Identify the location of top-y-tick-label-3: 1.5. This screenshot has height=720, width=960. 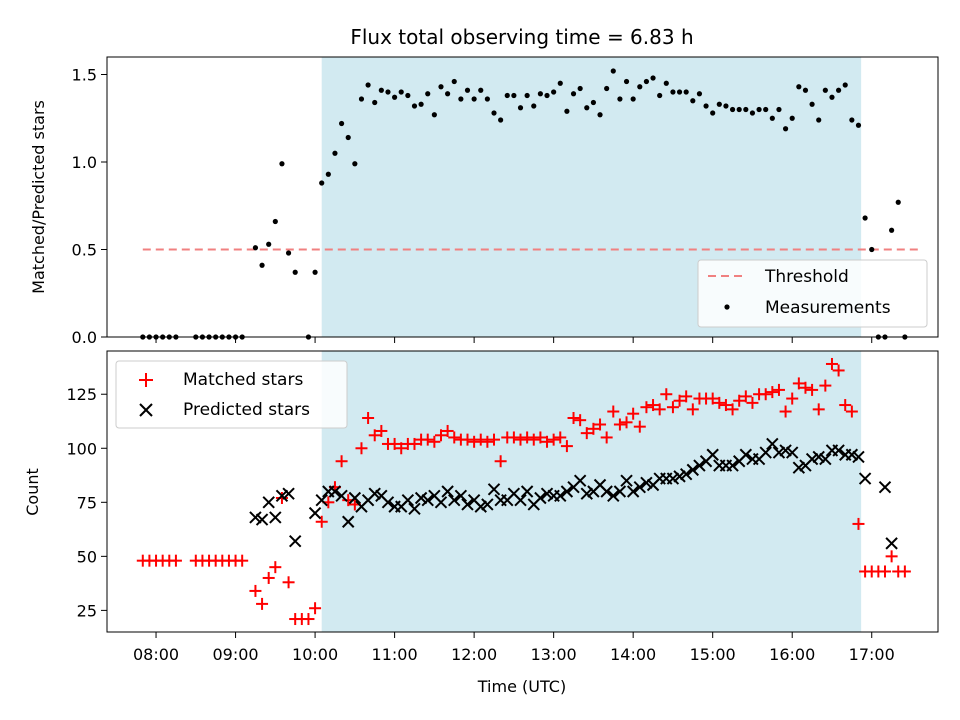
(84, 75).